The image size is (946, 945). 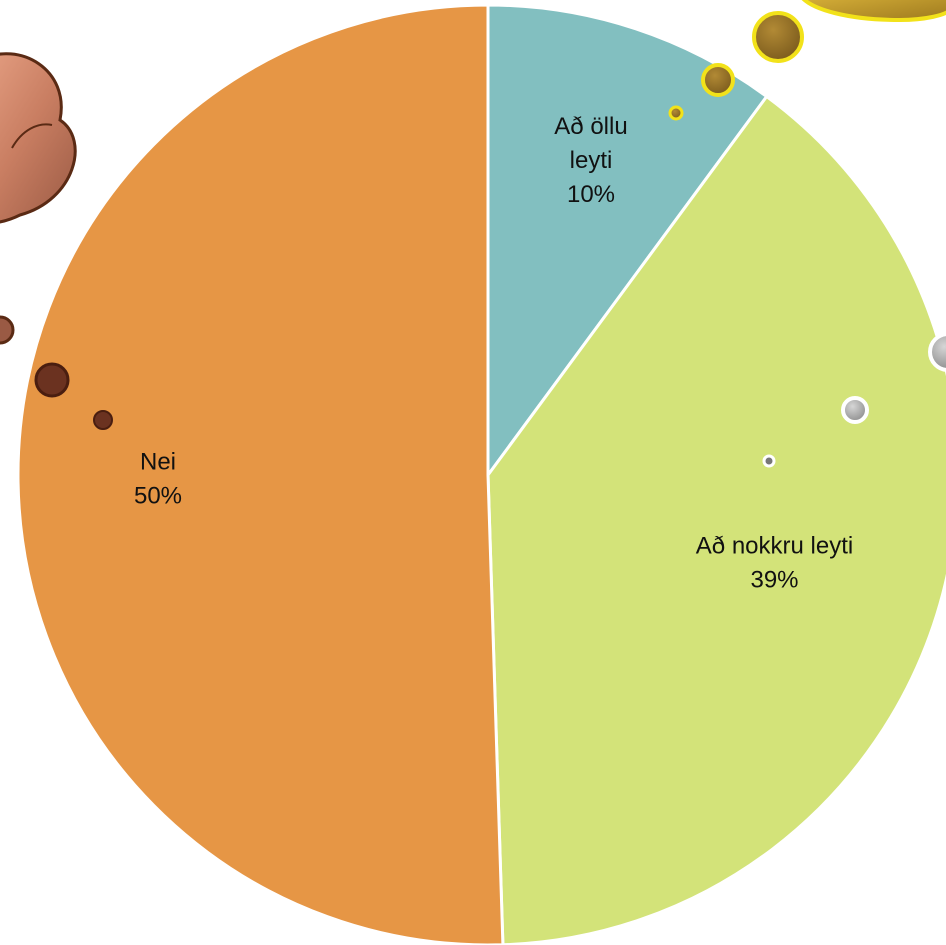 I want to click on slice-percent-label: 39%, so click(x=774, y=579).